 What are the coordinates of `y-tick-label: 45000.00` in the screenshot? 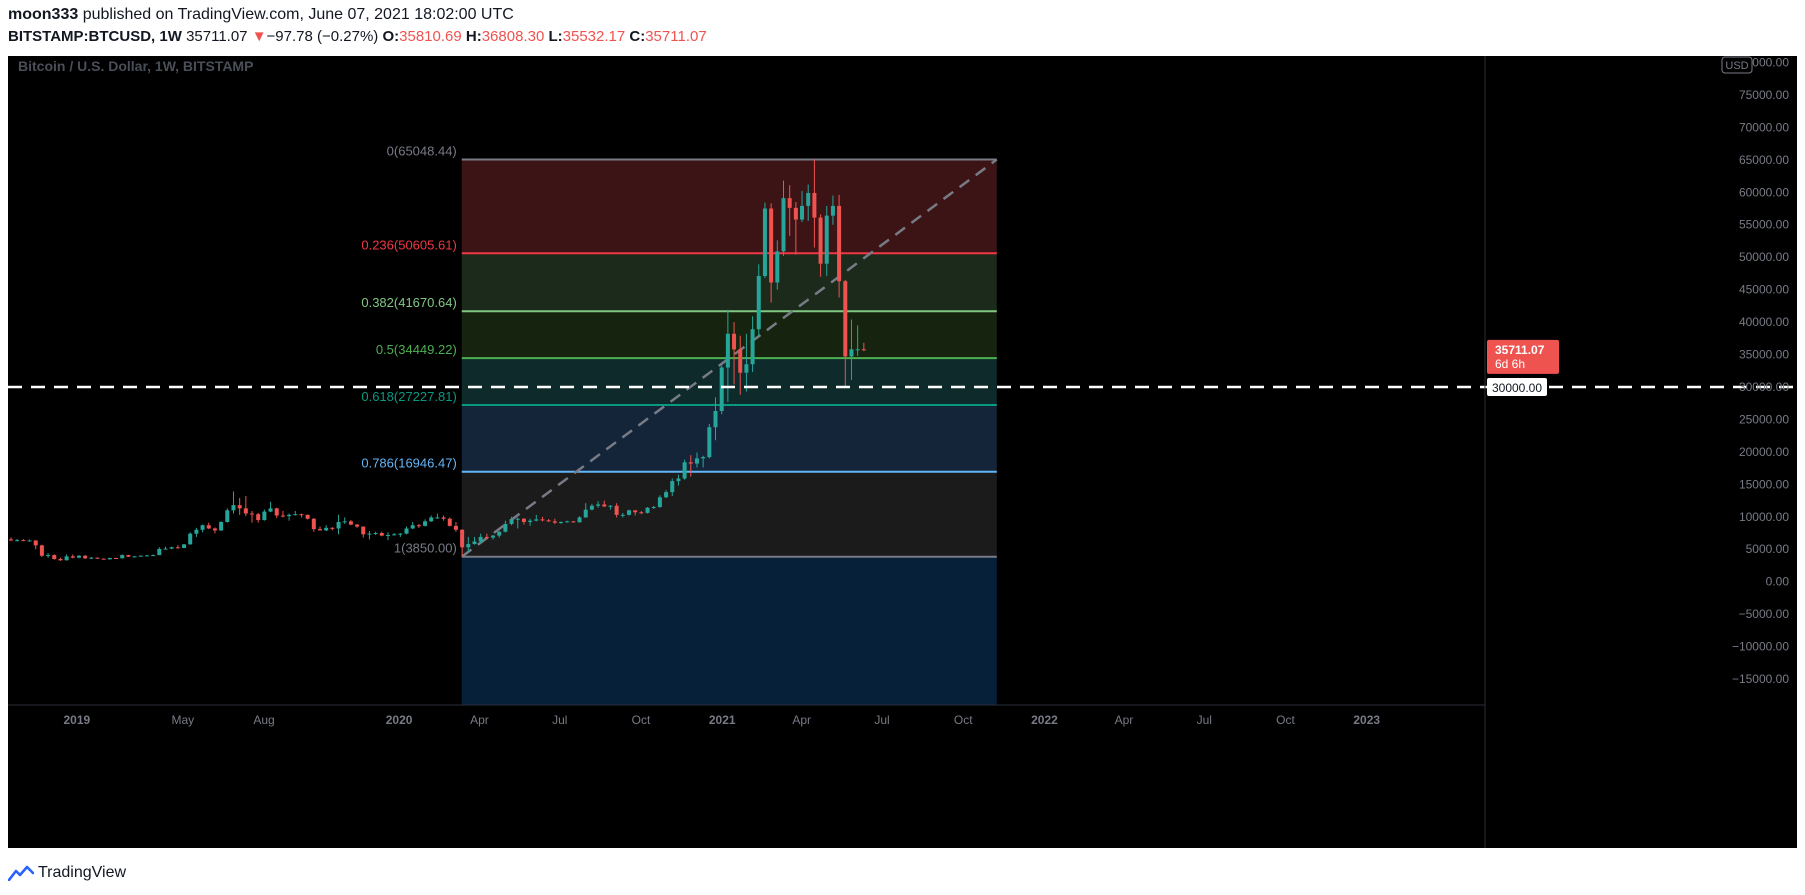 It's located at (1764, 290).